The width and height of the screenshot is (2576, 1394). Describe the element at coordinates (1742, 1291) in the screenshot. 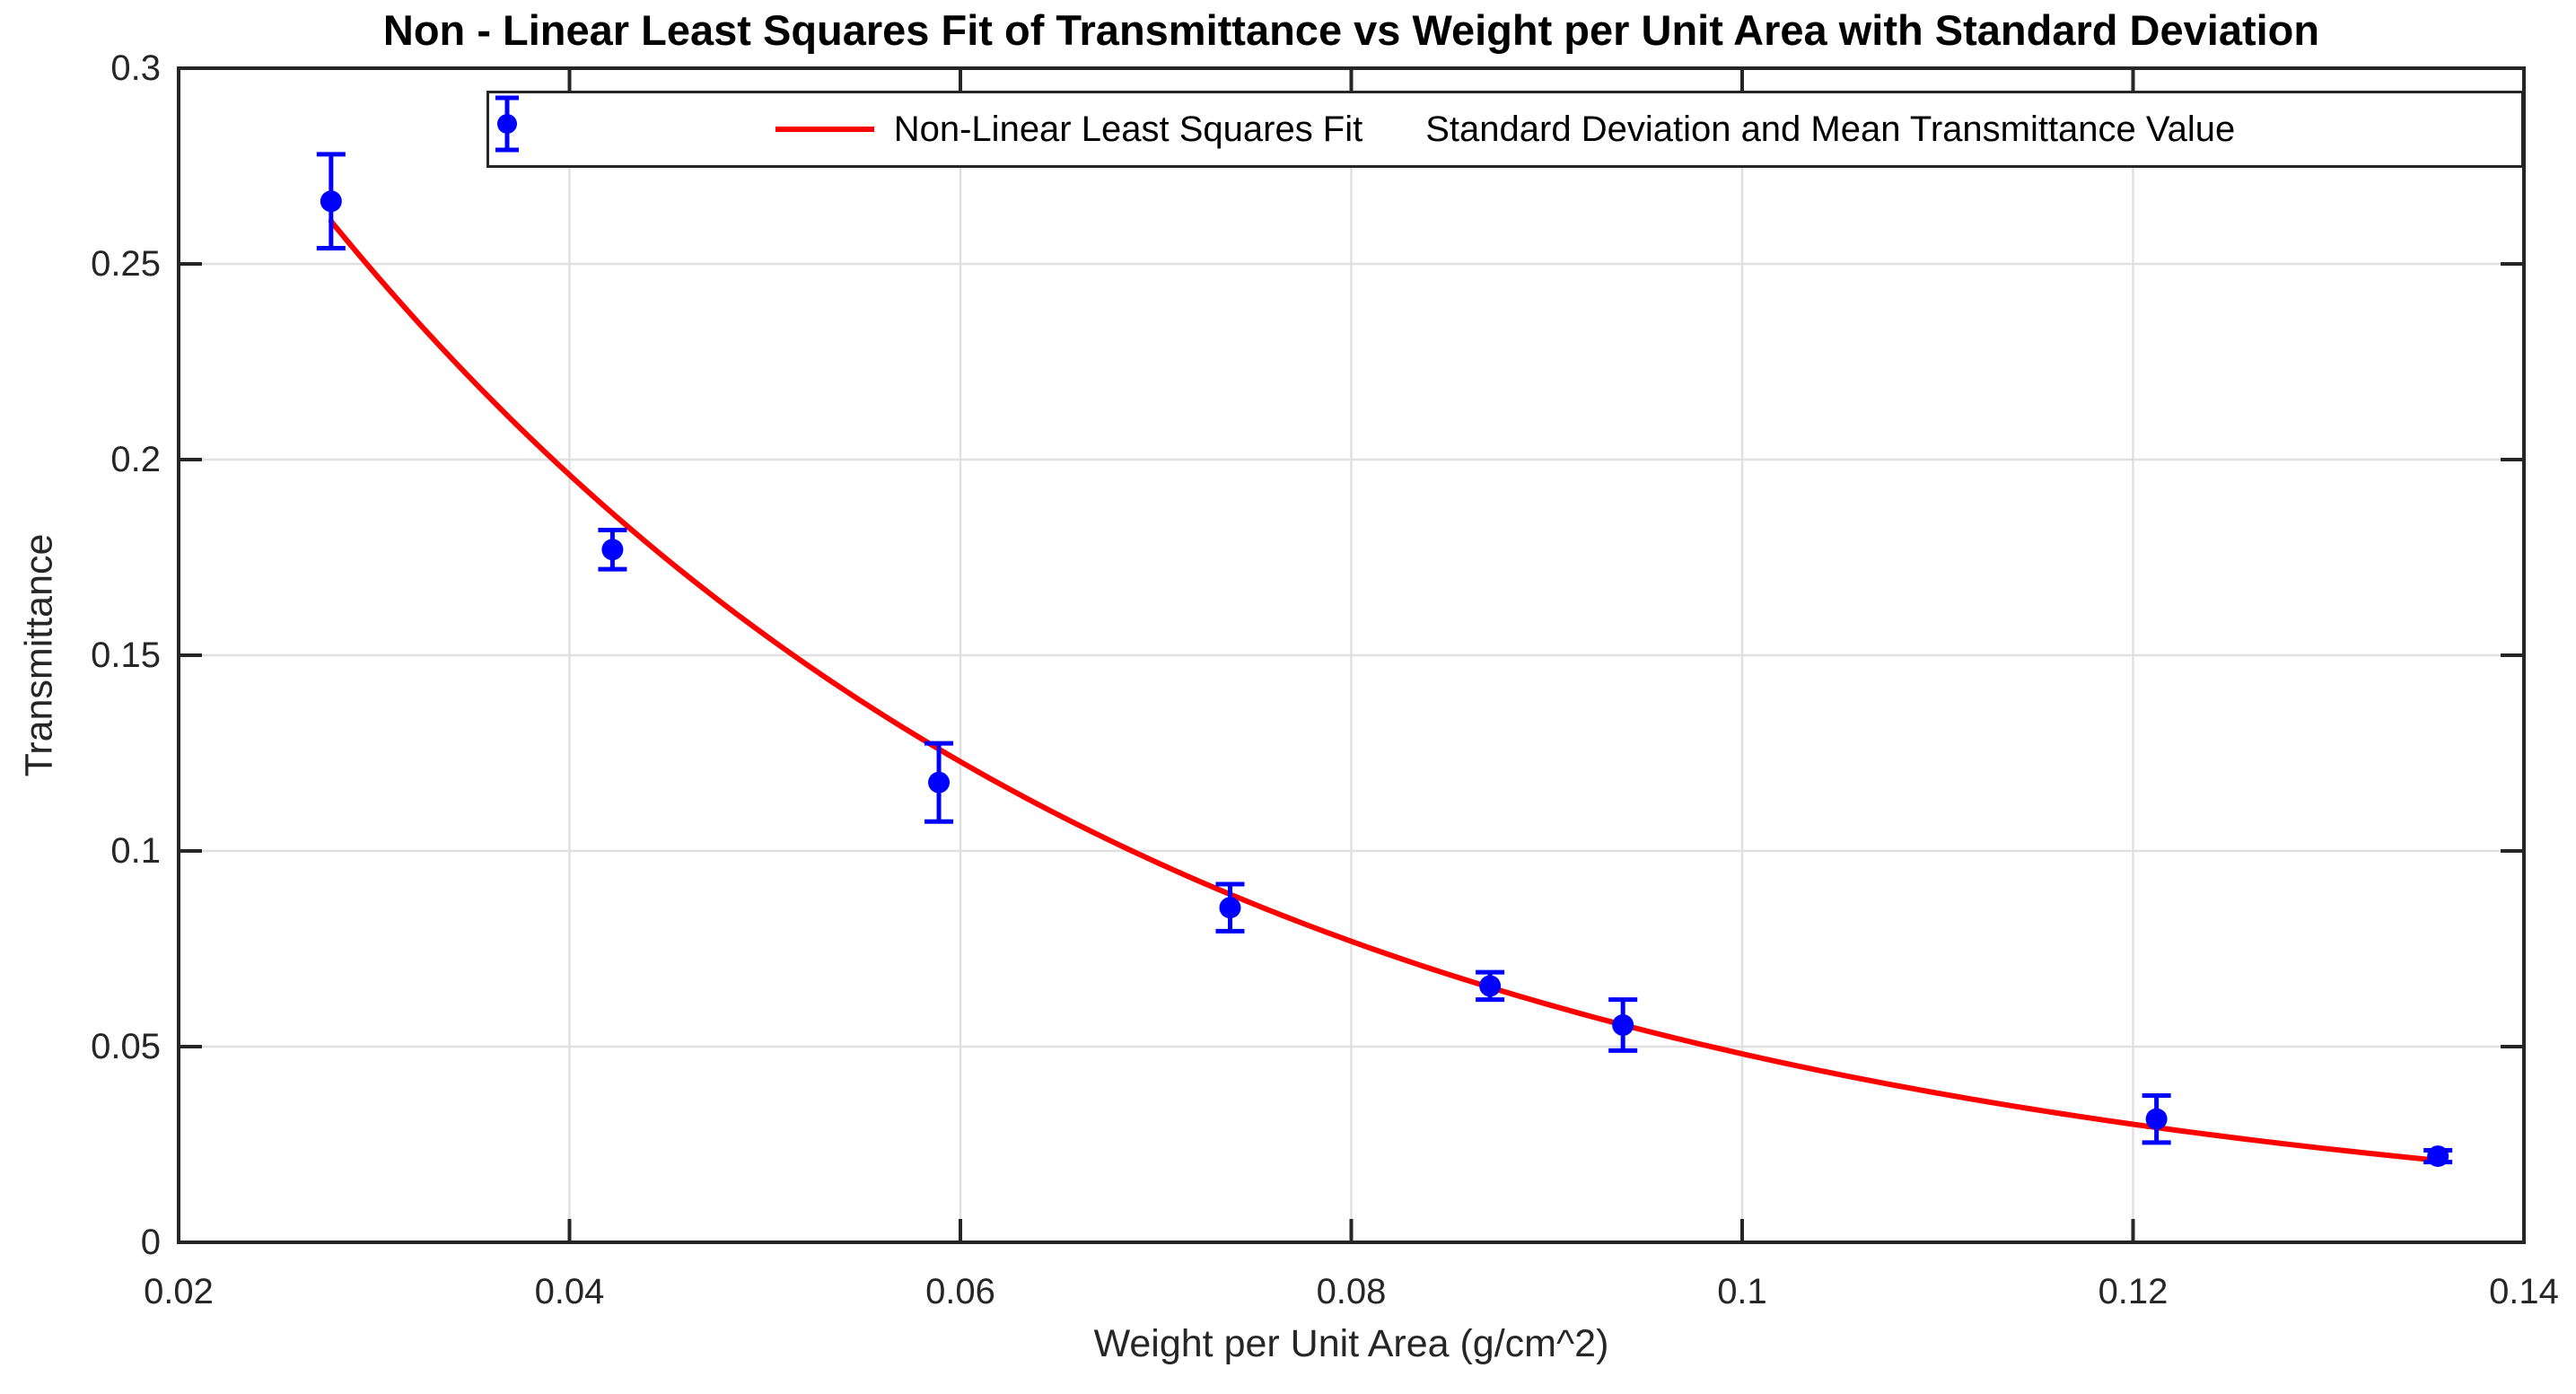

I see `x-tick-label: 0.1` at that location.